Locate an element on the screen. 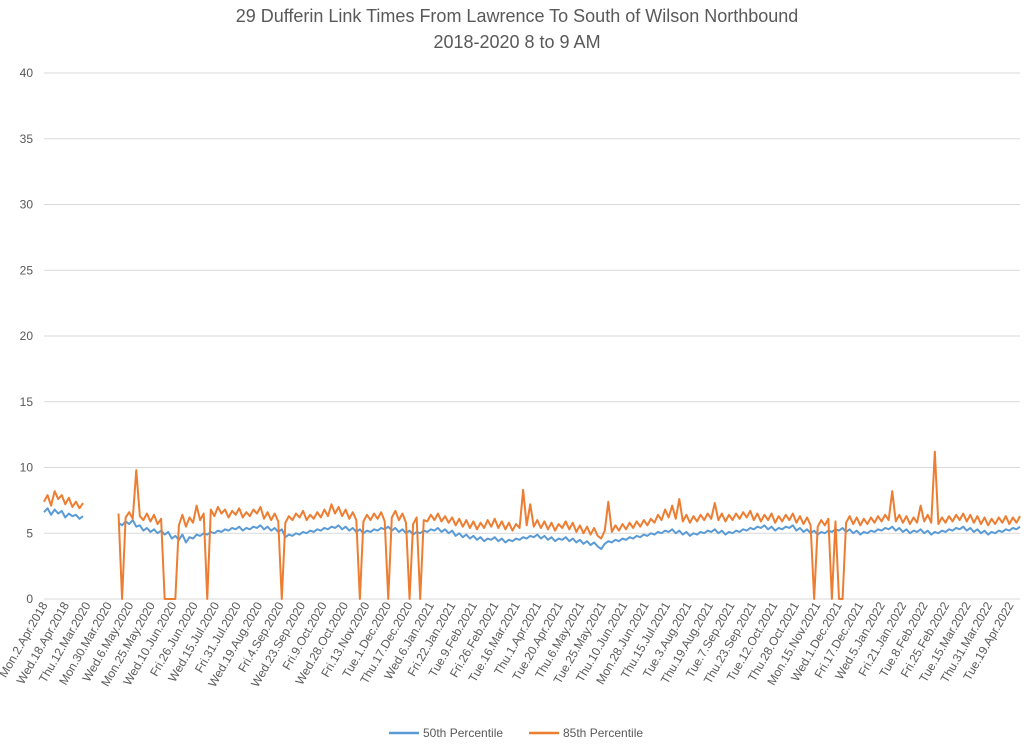  y-tick-label: 25 is located at coordinates (27, 270).